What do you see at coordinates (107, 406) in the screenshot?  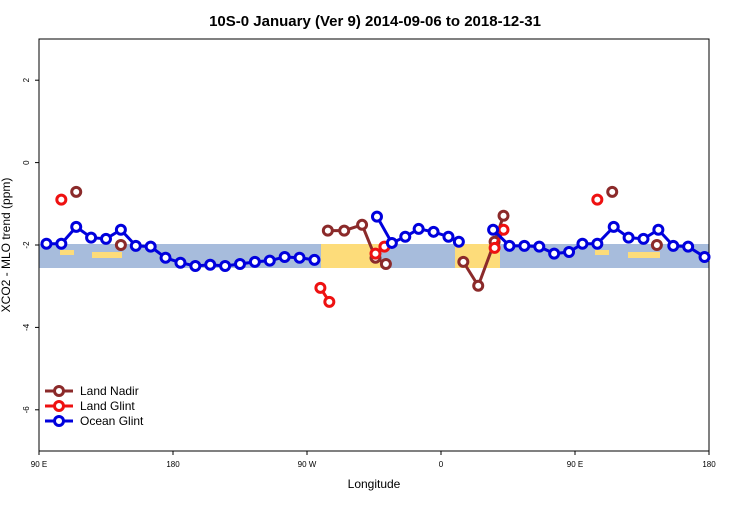 I see `legend-label: Land Glint` at bounding box center [107, 406].